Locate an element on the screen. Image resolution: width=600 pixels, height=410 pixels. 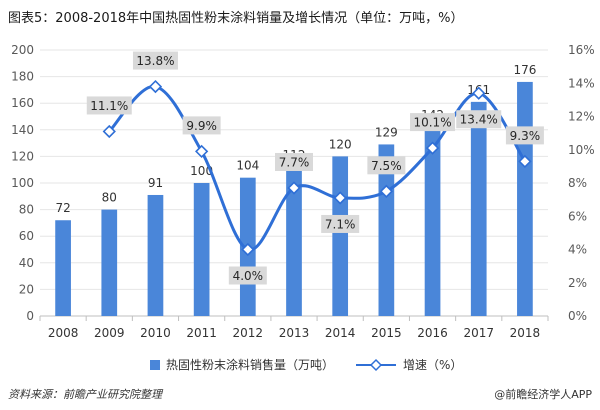
y-left-tick-label: 120 is located at coordinates (22, 156).